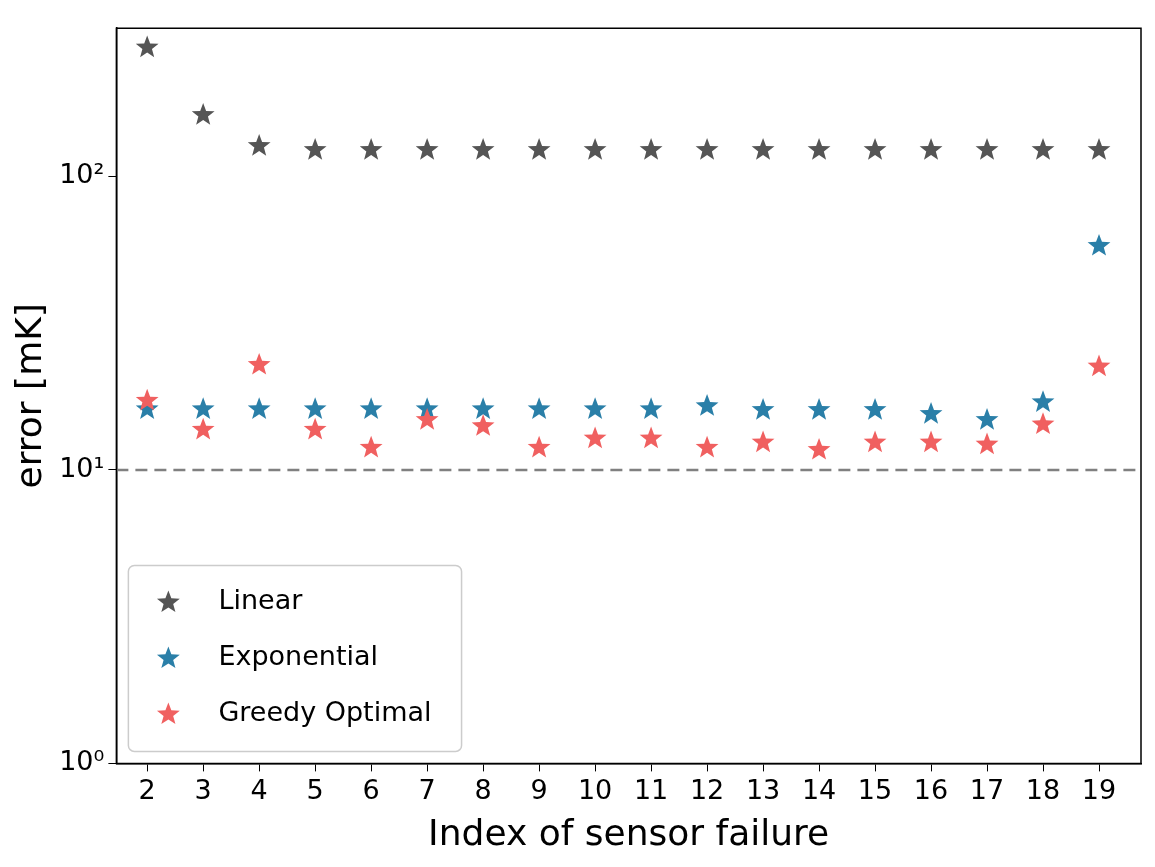 This screenshot has height=867, width=1155. I want to click on x-tick-label: 14, so click(819, 789).